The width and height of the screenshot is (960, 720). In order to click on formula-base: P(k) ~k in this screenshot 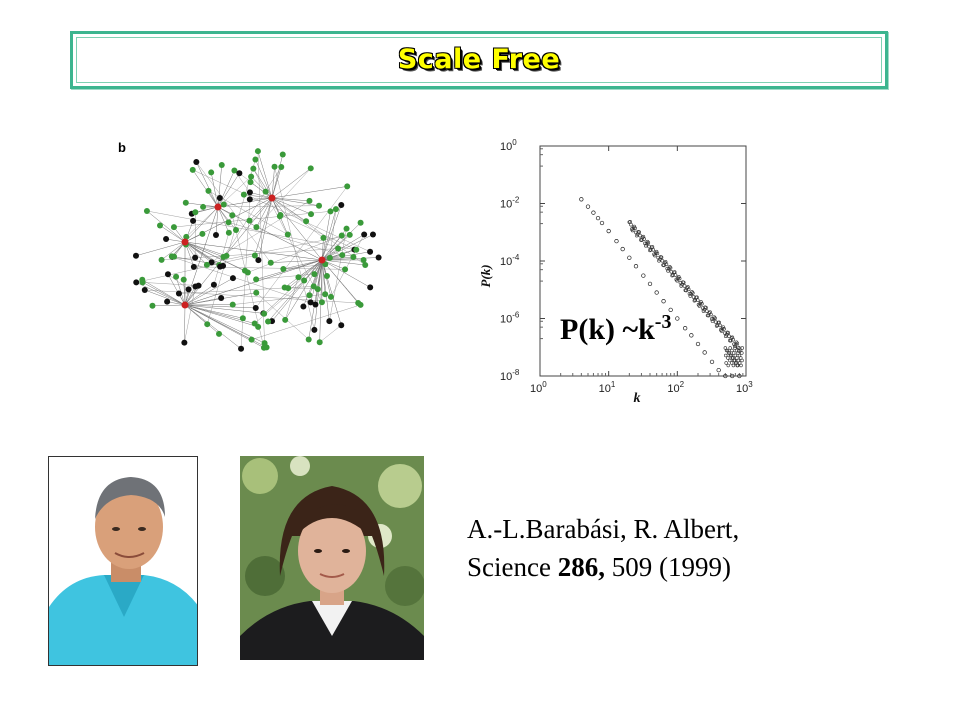, I will do `click(607, 329)`.